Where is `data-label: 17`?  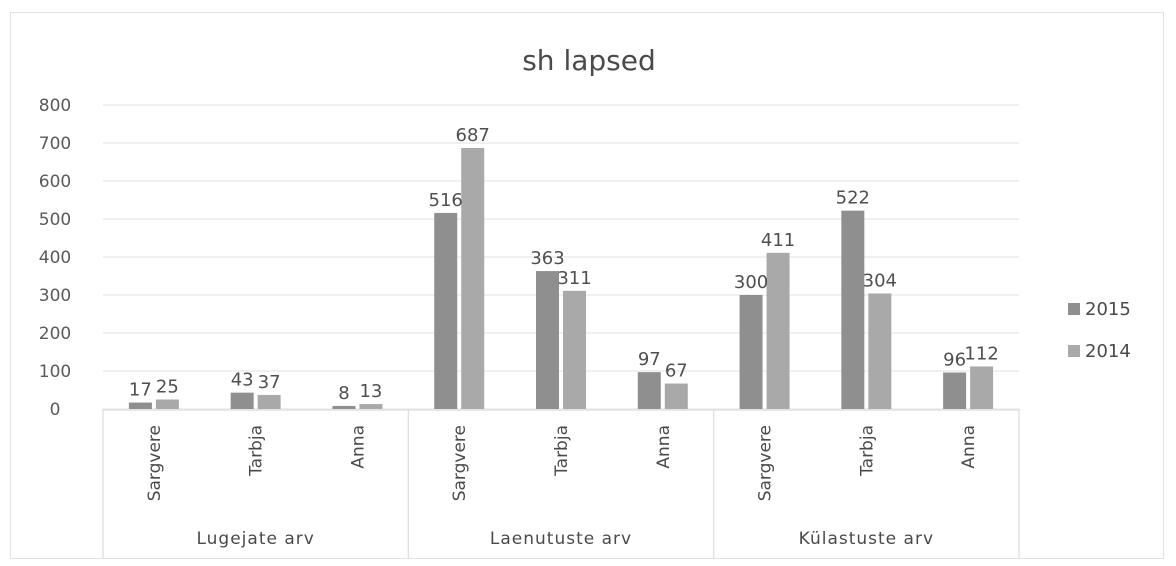
data-label: 17 is located at coordinates (140, 390).